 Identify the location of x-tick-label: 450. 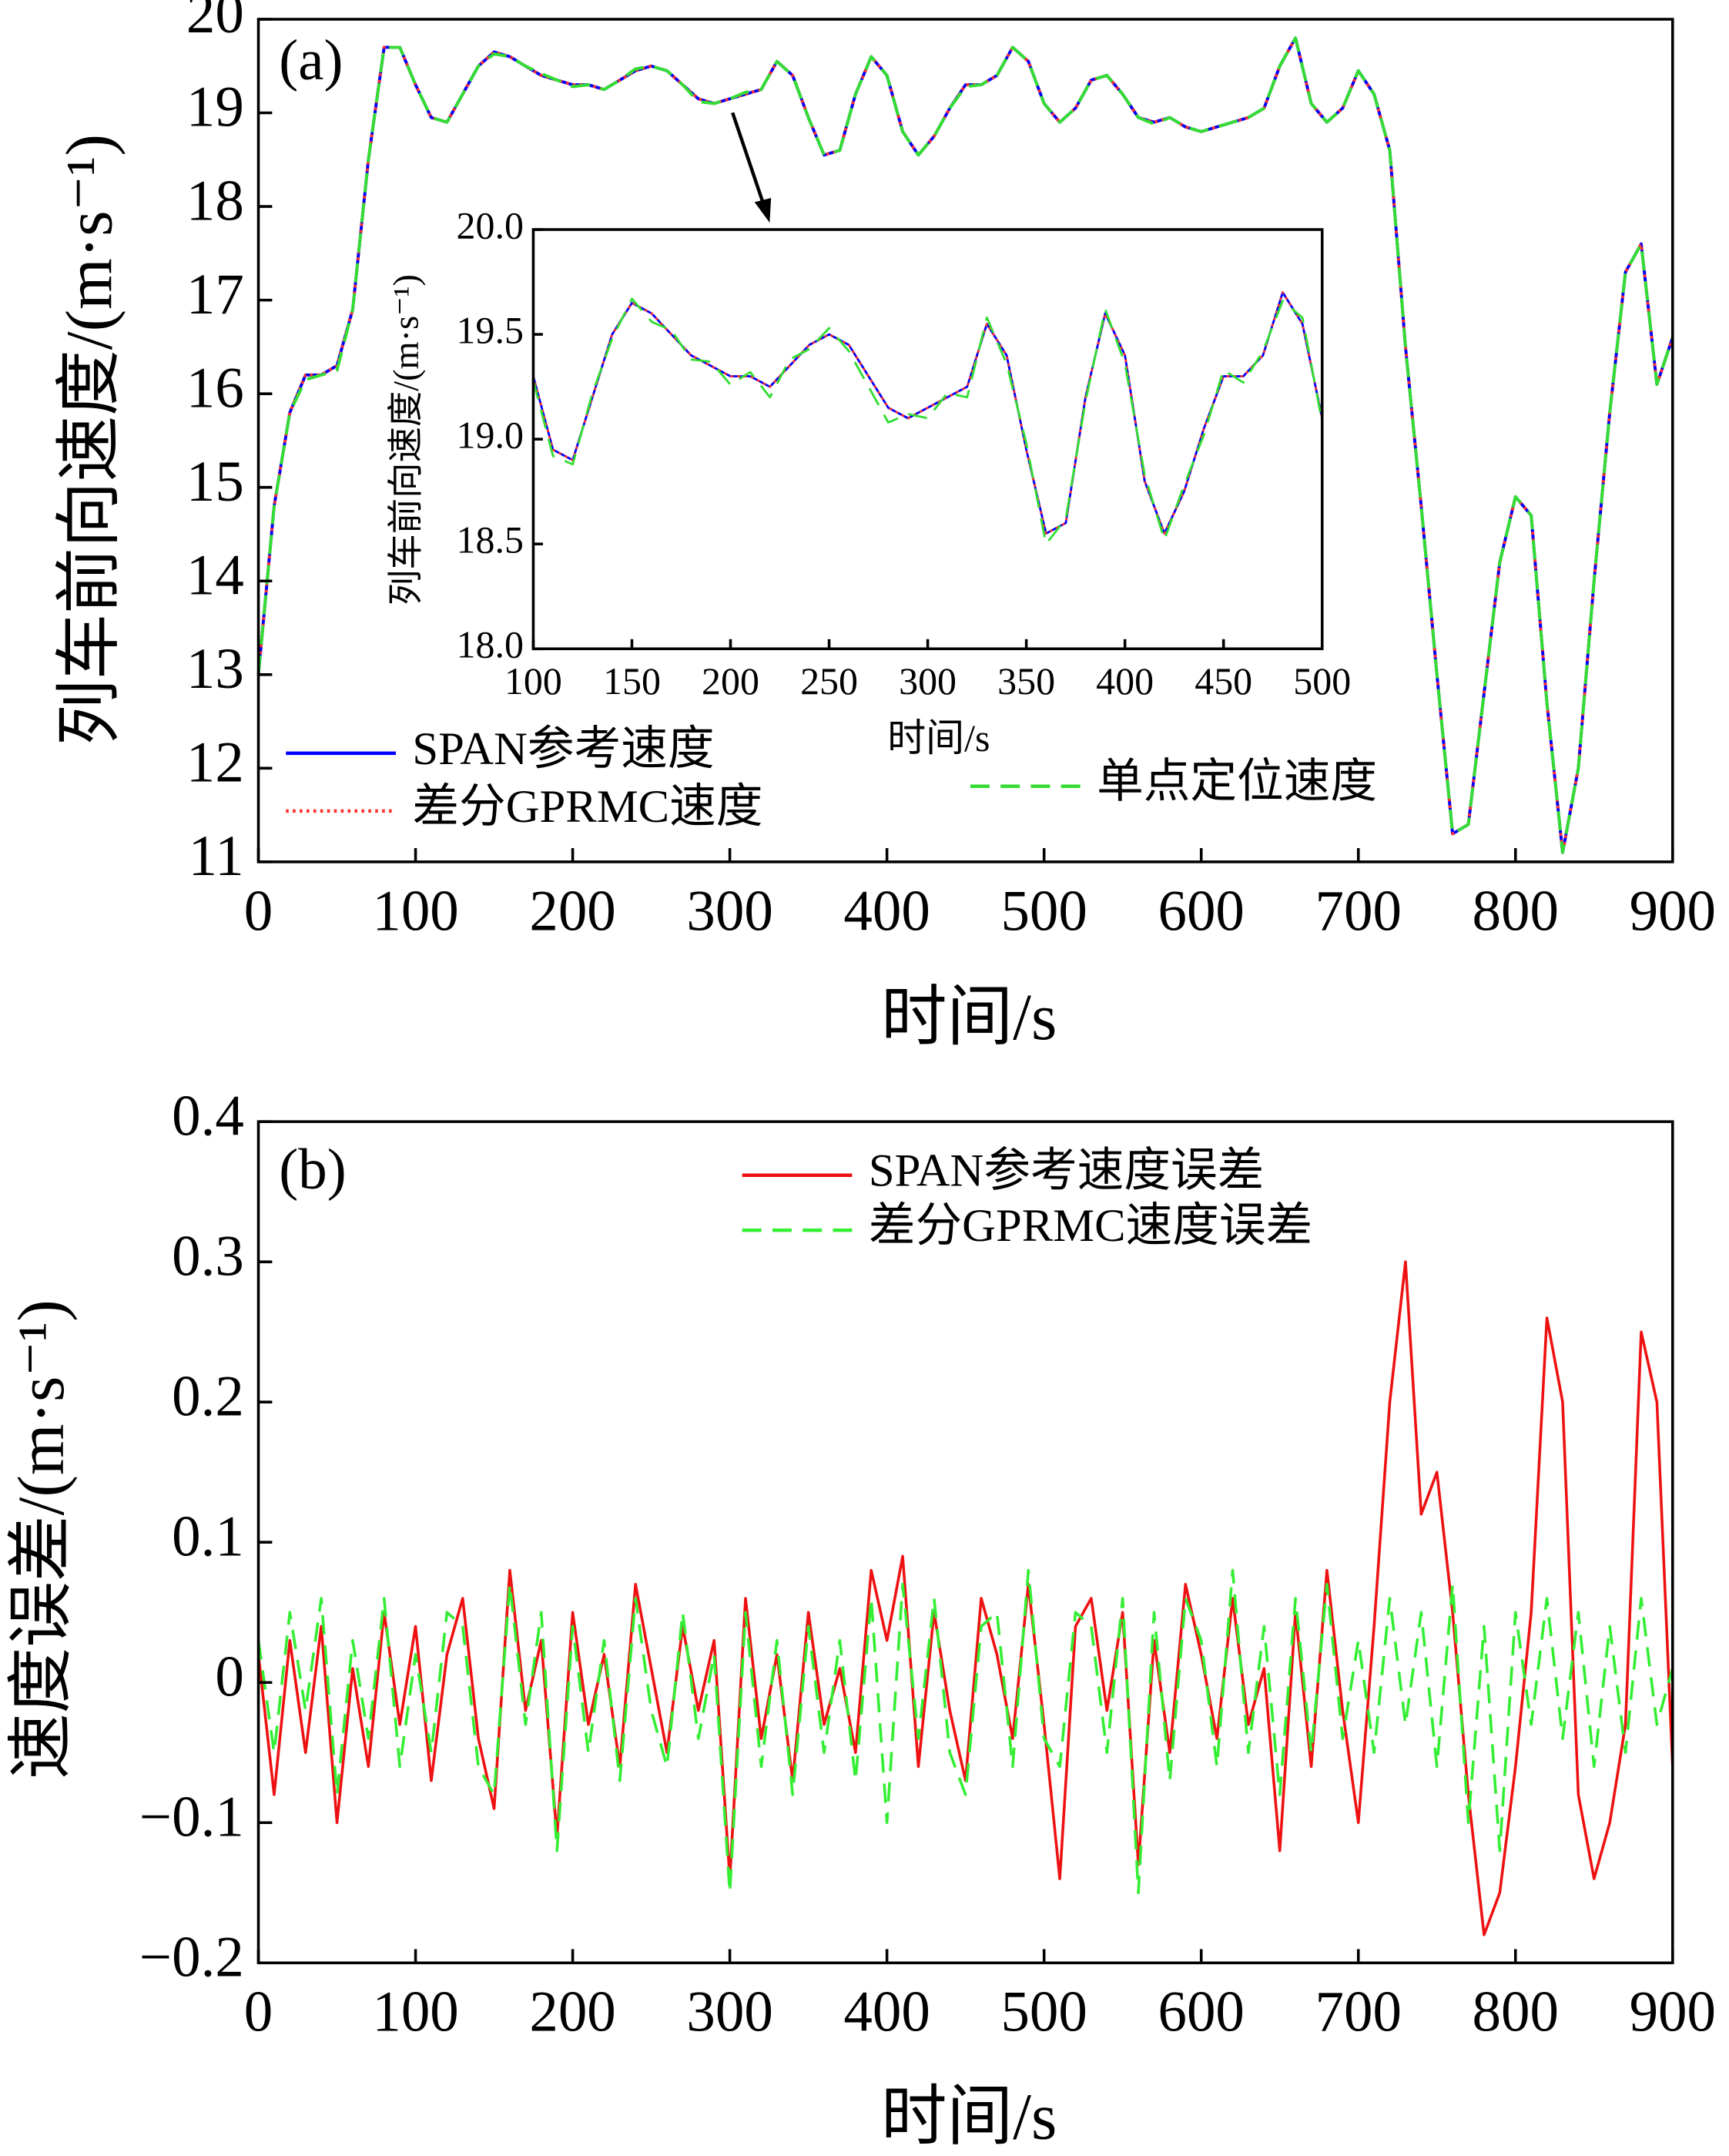
(1223, 680).